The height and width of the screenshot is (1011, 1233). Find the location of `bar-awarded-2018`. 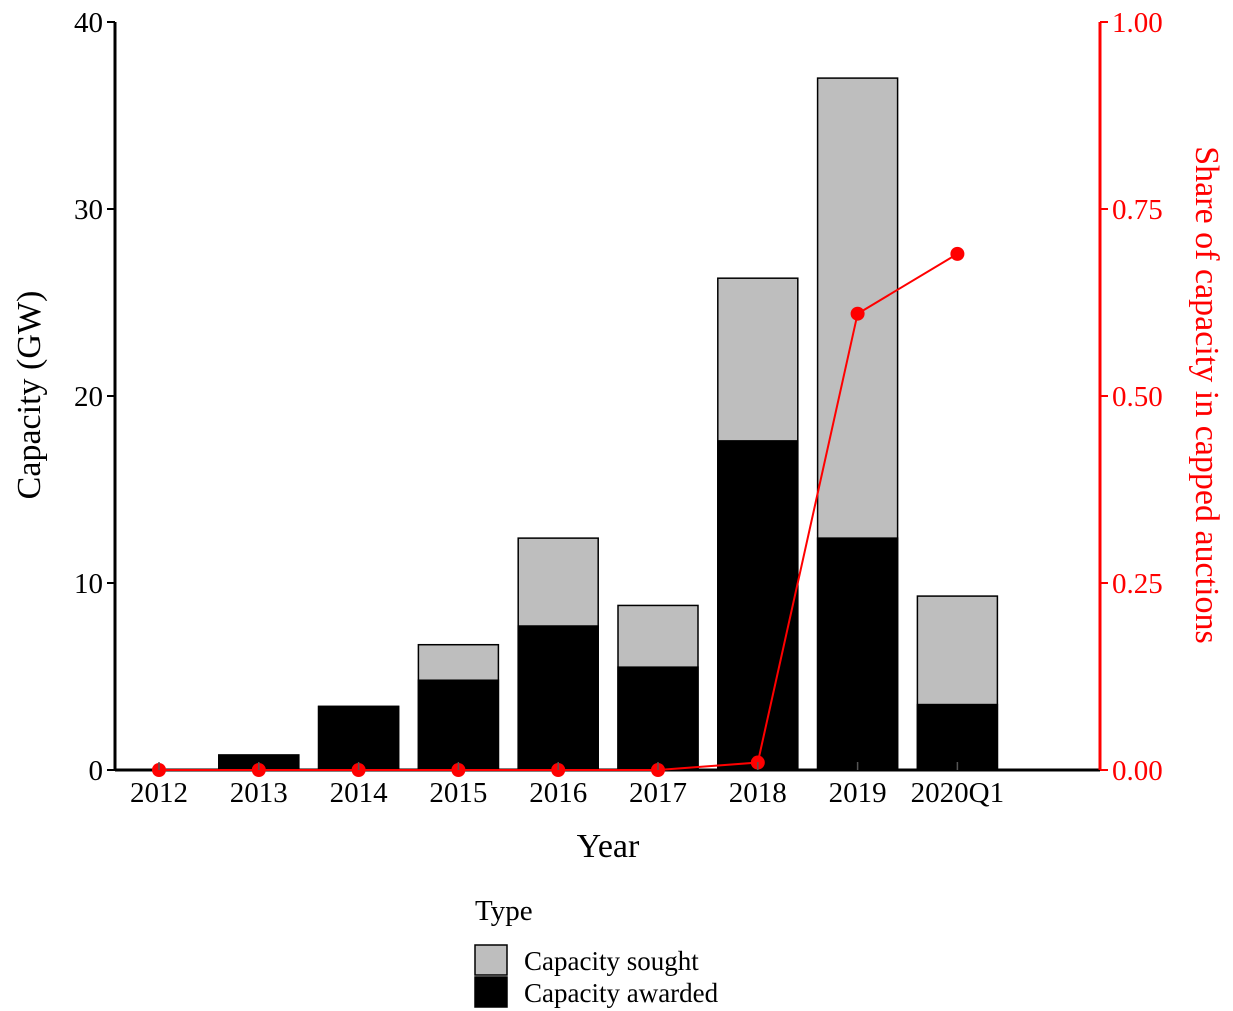

bar-awarded-2018 is located at coordinates (758, 605).